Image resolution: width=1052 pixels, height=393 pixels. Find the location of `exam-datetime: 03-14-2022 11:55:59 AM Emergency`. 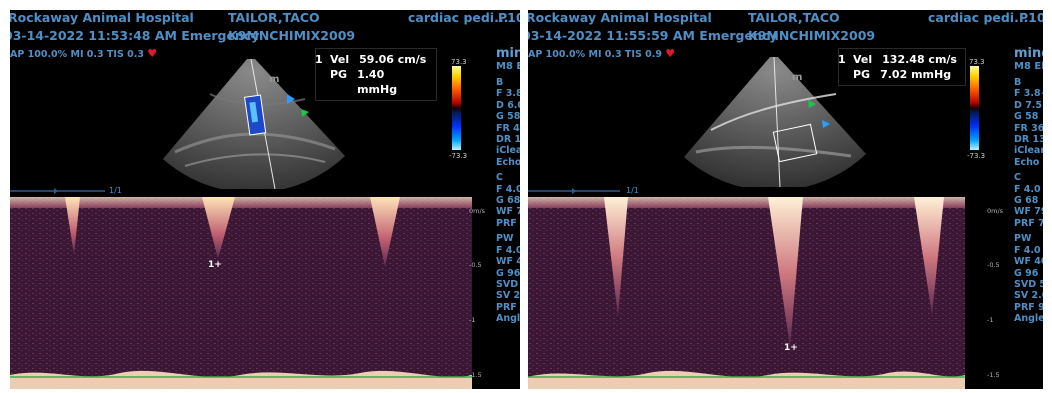

exam-datetime: 03-14-2022 11:55:59 AM Emergency is located at coordinates (653, 35).